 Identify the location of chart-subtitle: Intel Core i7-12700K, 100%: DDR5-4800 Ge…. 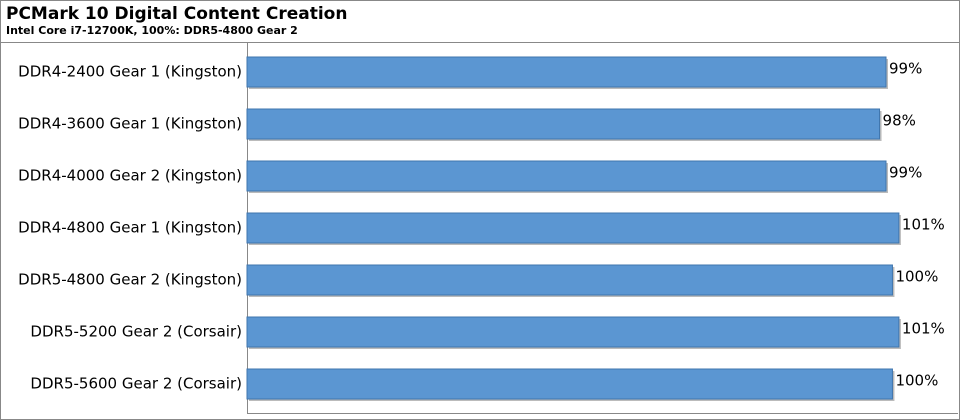
(152, 30).